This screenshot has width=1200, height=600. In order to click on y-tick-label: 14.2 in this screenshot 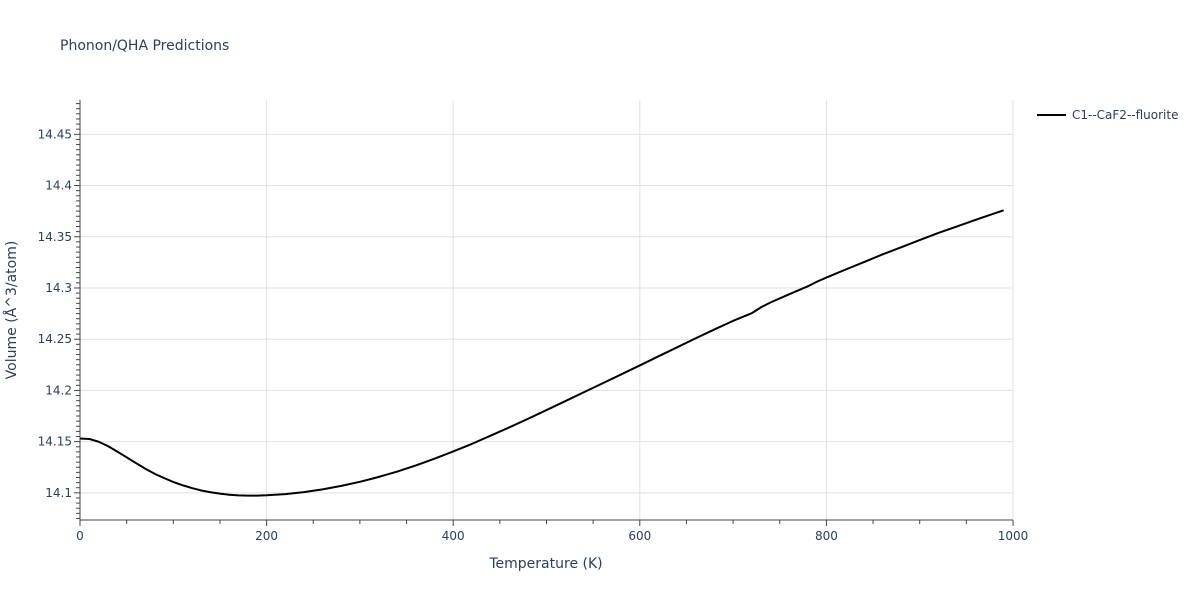, I will do `click(58, 390)`.